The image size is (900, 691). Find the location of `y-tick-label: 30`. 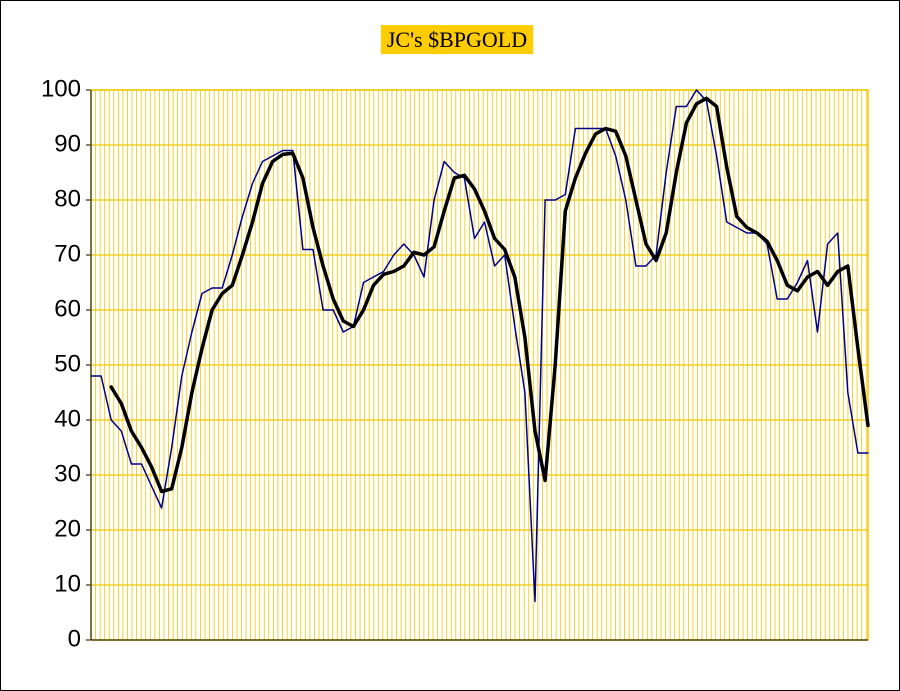

y-tick-label: 30 is located at coordinates (67, 473).